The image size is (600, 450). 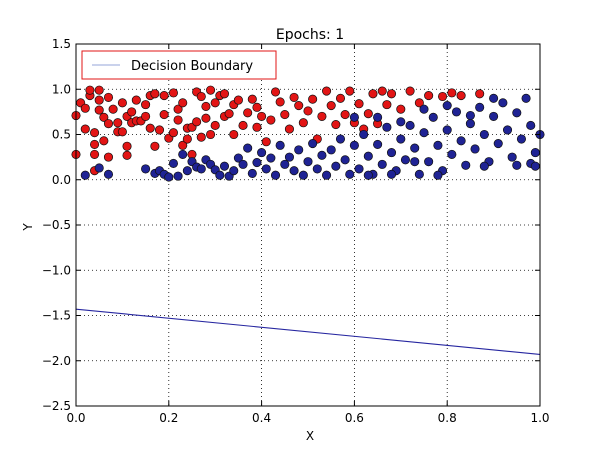 What do you see at coordinates (539, 418) in the screenshot?
I see `x-tick-label-5: 1.0` at bounding box center [539, 418].